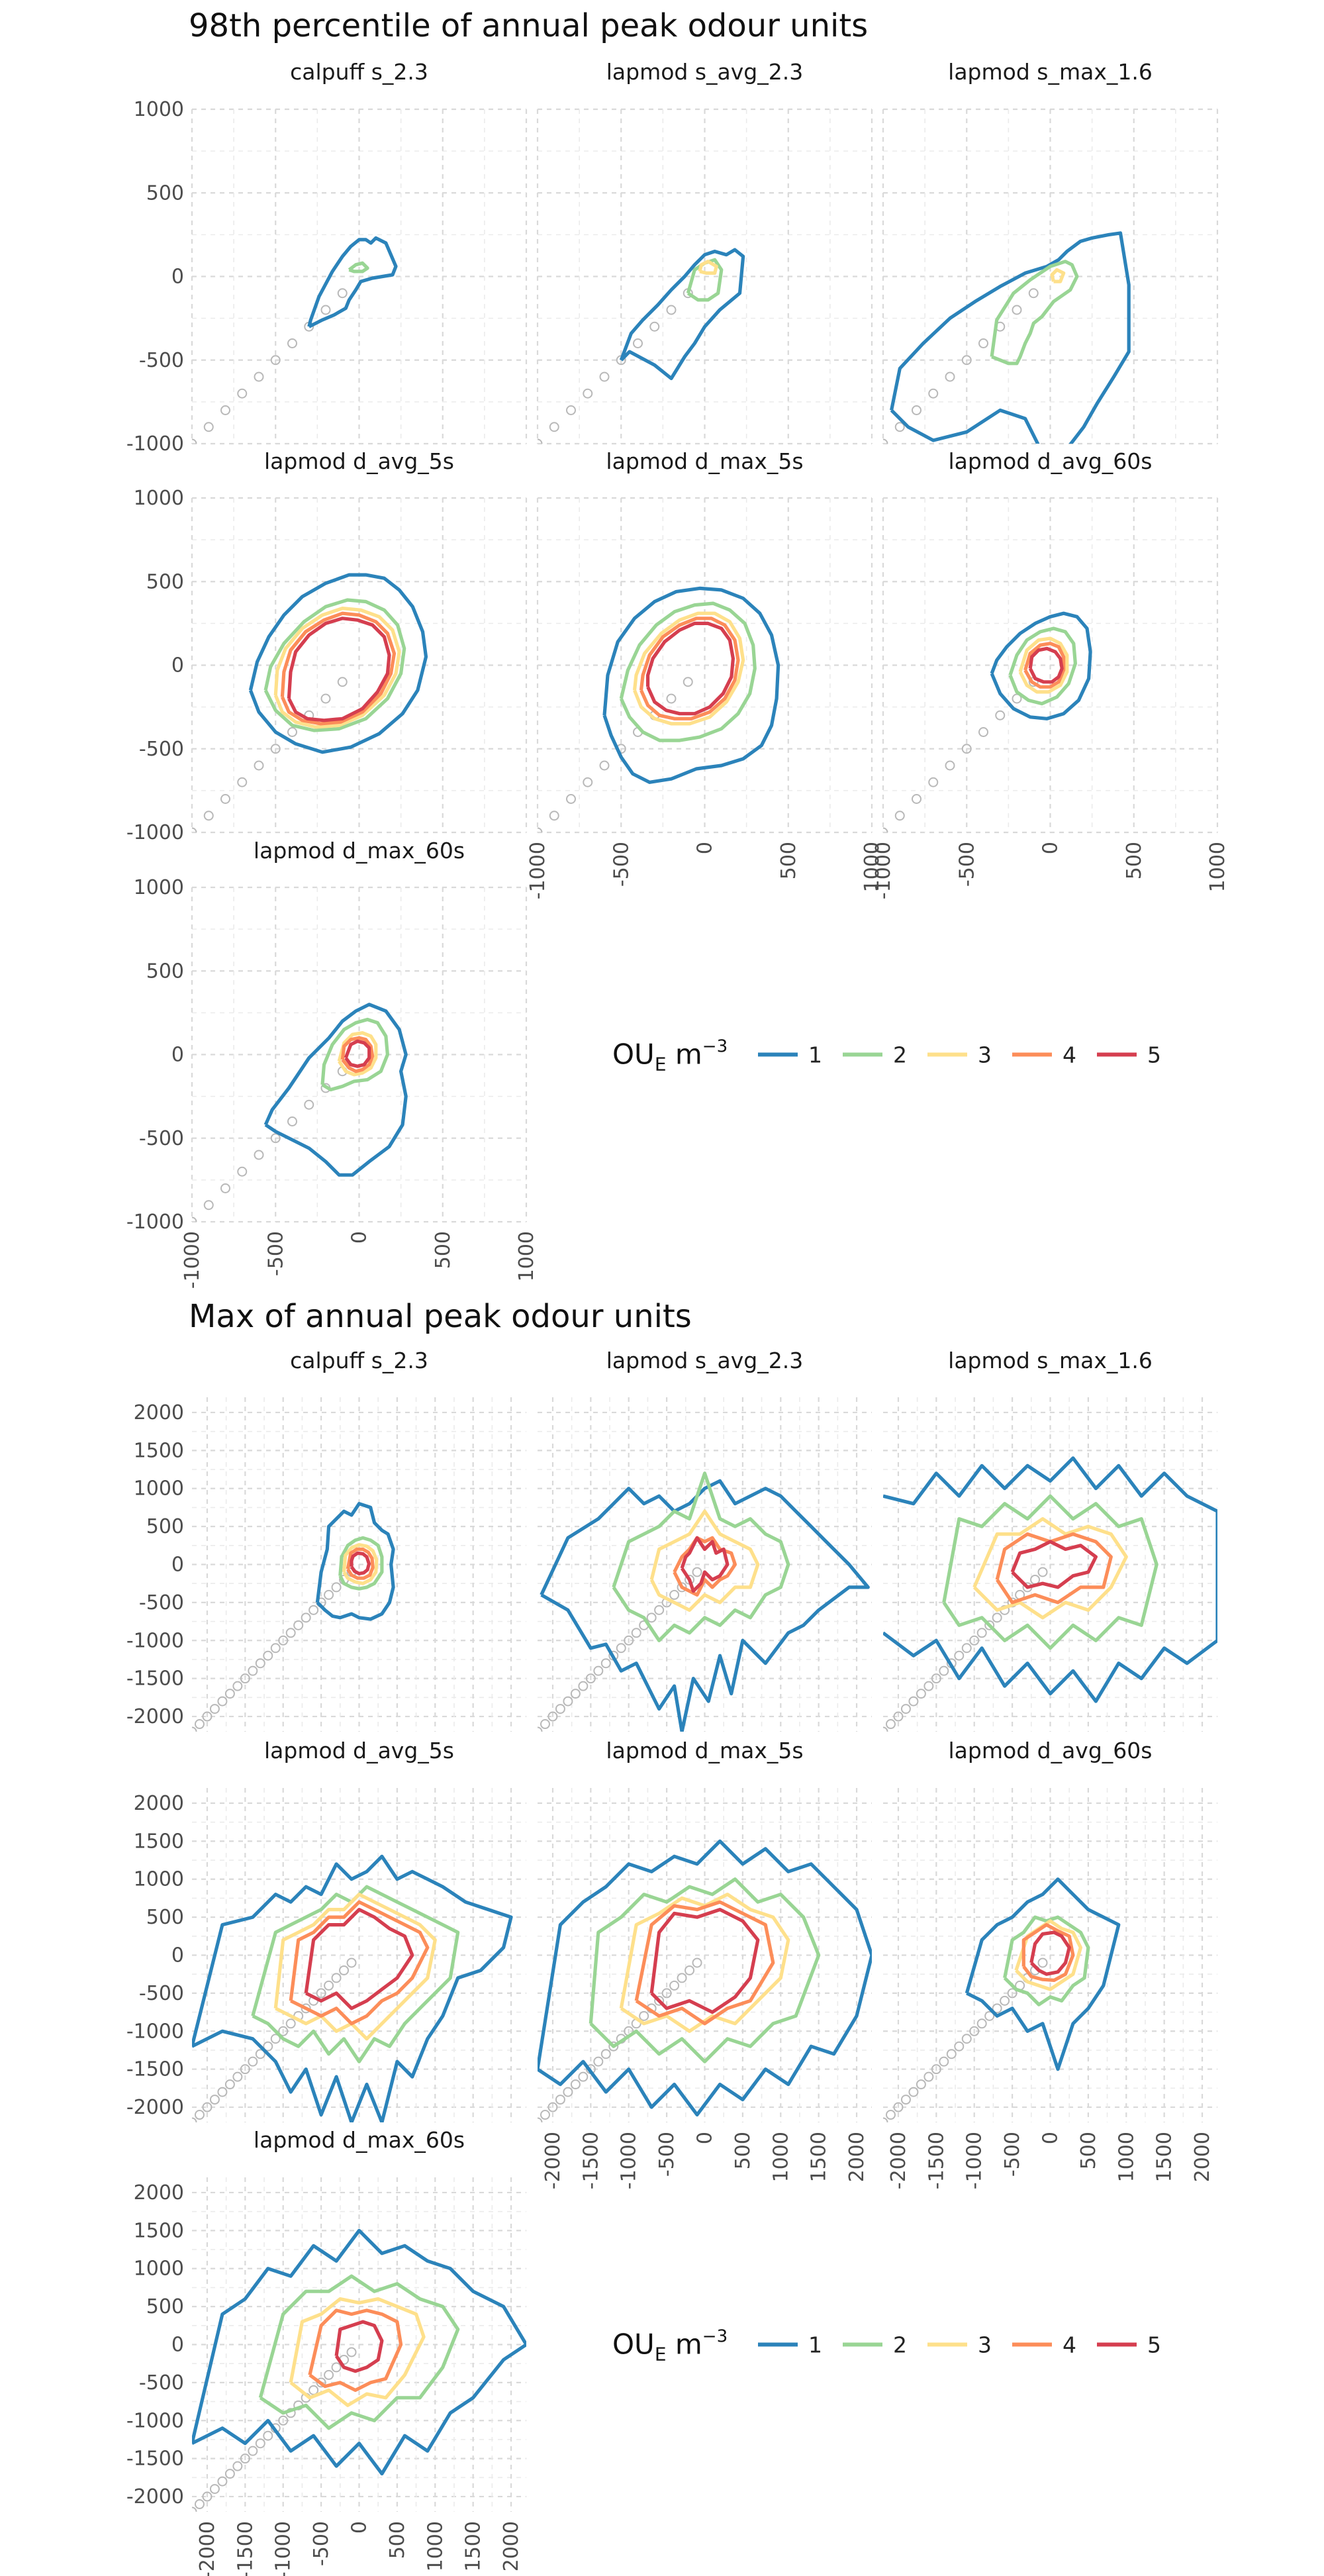 This screenshot has height=2576, width=1324. I want to click on panel-strip-label: lapmod s_avg_2.3, so click(705, 1360).